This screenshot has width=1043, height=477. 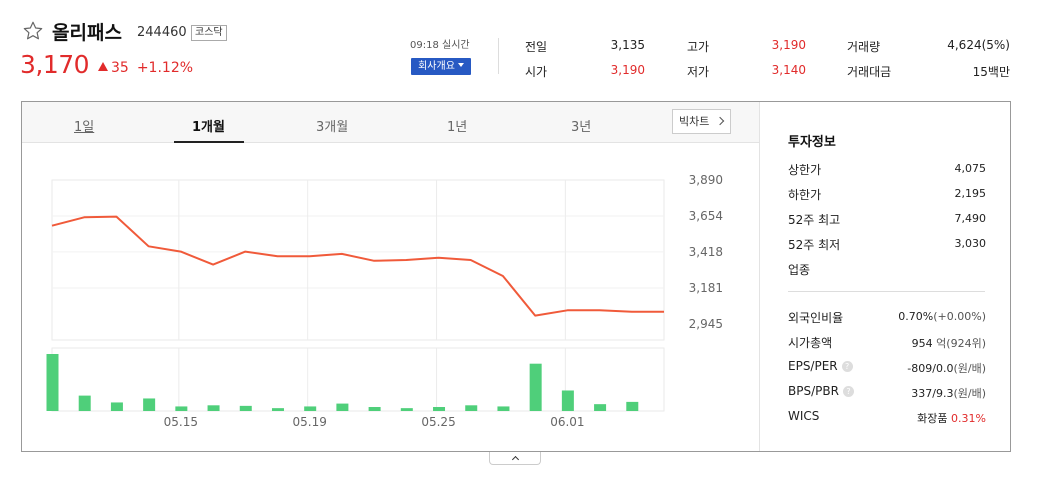 What do you see at coordinates (978, 45) in the screenshot?
I see `volume-value: 4,624(5%)` at bounding box center [978, 45].